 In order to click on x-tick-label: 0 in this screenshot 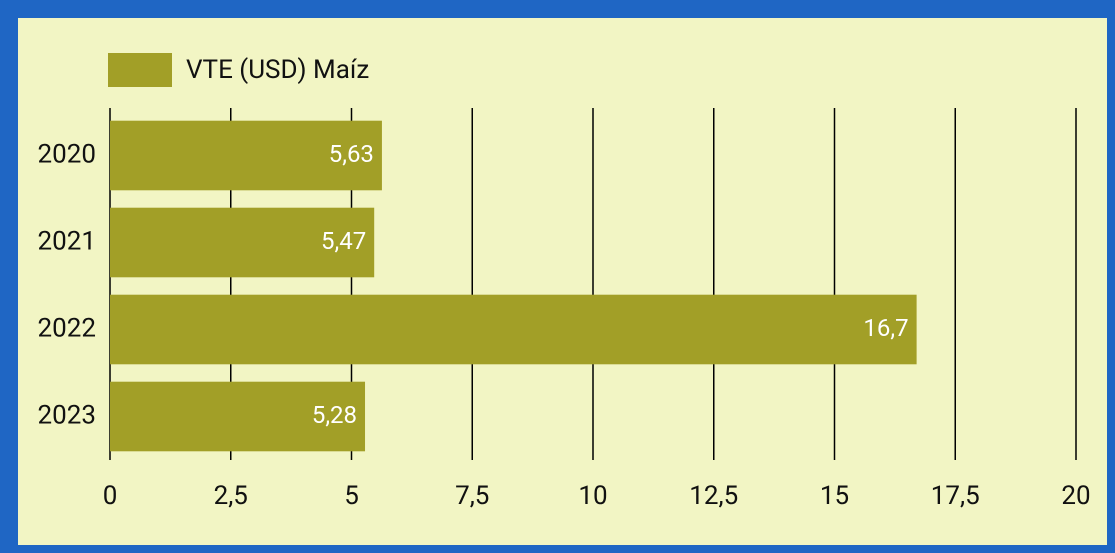, I will do `click(110, 496)`.